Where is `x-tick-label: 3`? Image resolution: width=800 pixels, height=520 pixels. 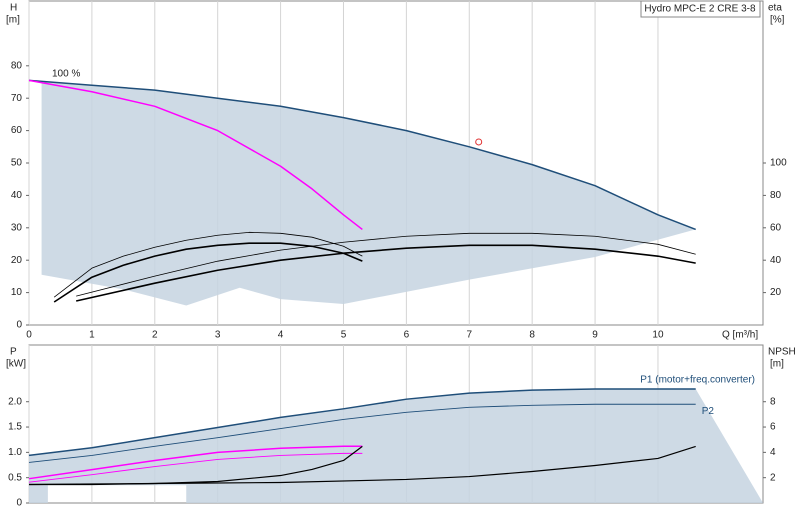 x-tick-label: 3 is located at coordinates (218, 335).